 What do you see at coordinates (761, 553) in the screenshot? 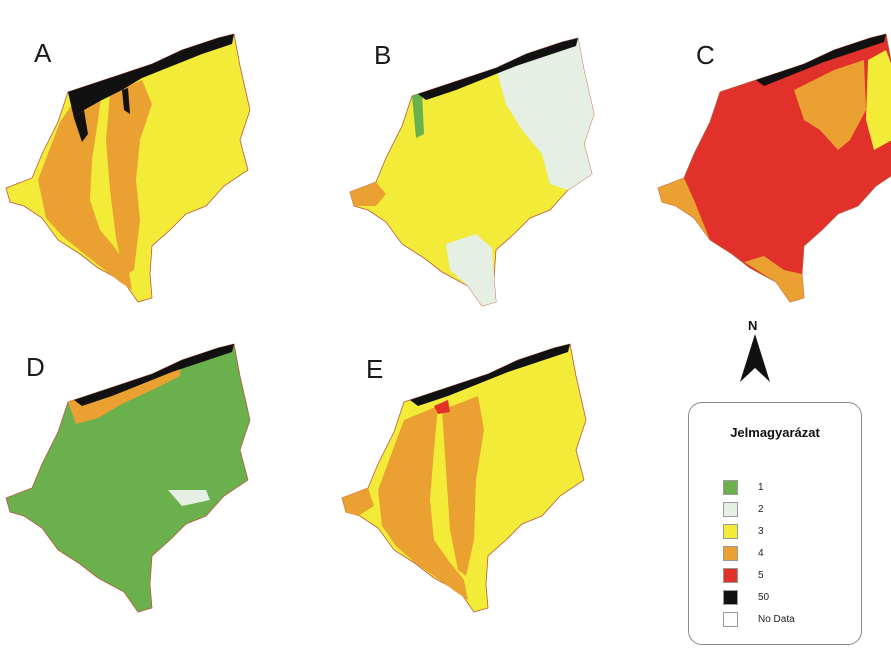
I see `legend-label: 4` at bounding box center [761, 553].